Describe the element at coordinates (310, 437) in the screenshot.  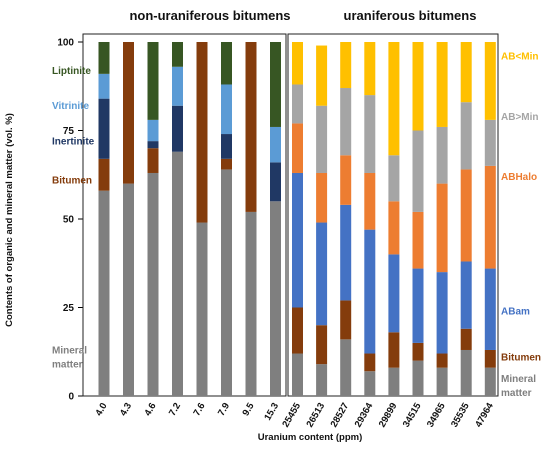
I see `x-axis-label: Uranium content (ppm)` at that location.